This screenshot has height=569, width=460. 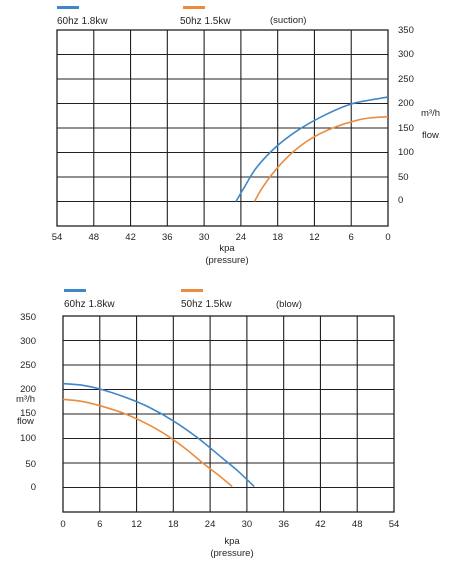 What do you see at coordinates (288, 20) in the screenshot?
I see `chart-note-suction: (suction)` at bounding box center [288, 20].